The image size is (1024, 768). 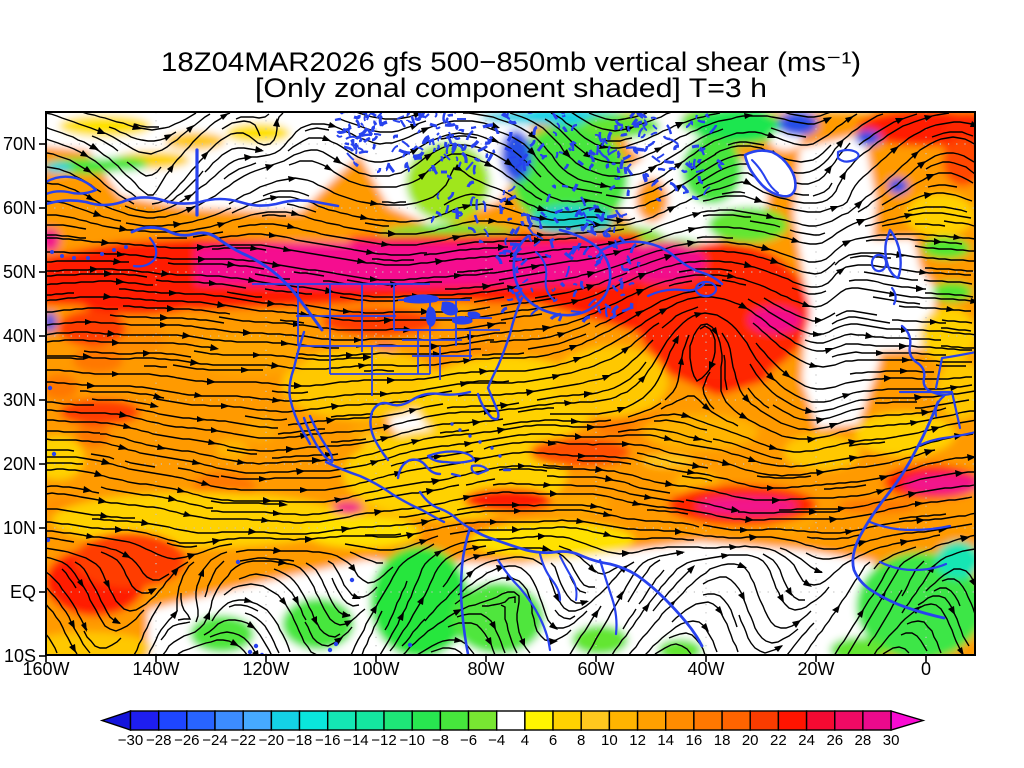 What do you see at coordinates (155, 669) in the screenshot?
I see `svg-text: 140W` at bounding box center [155, 669].